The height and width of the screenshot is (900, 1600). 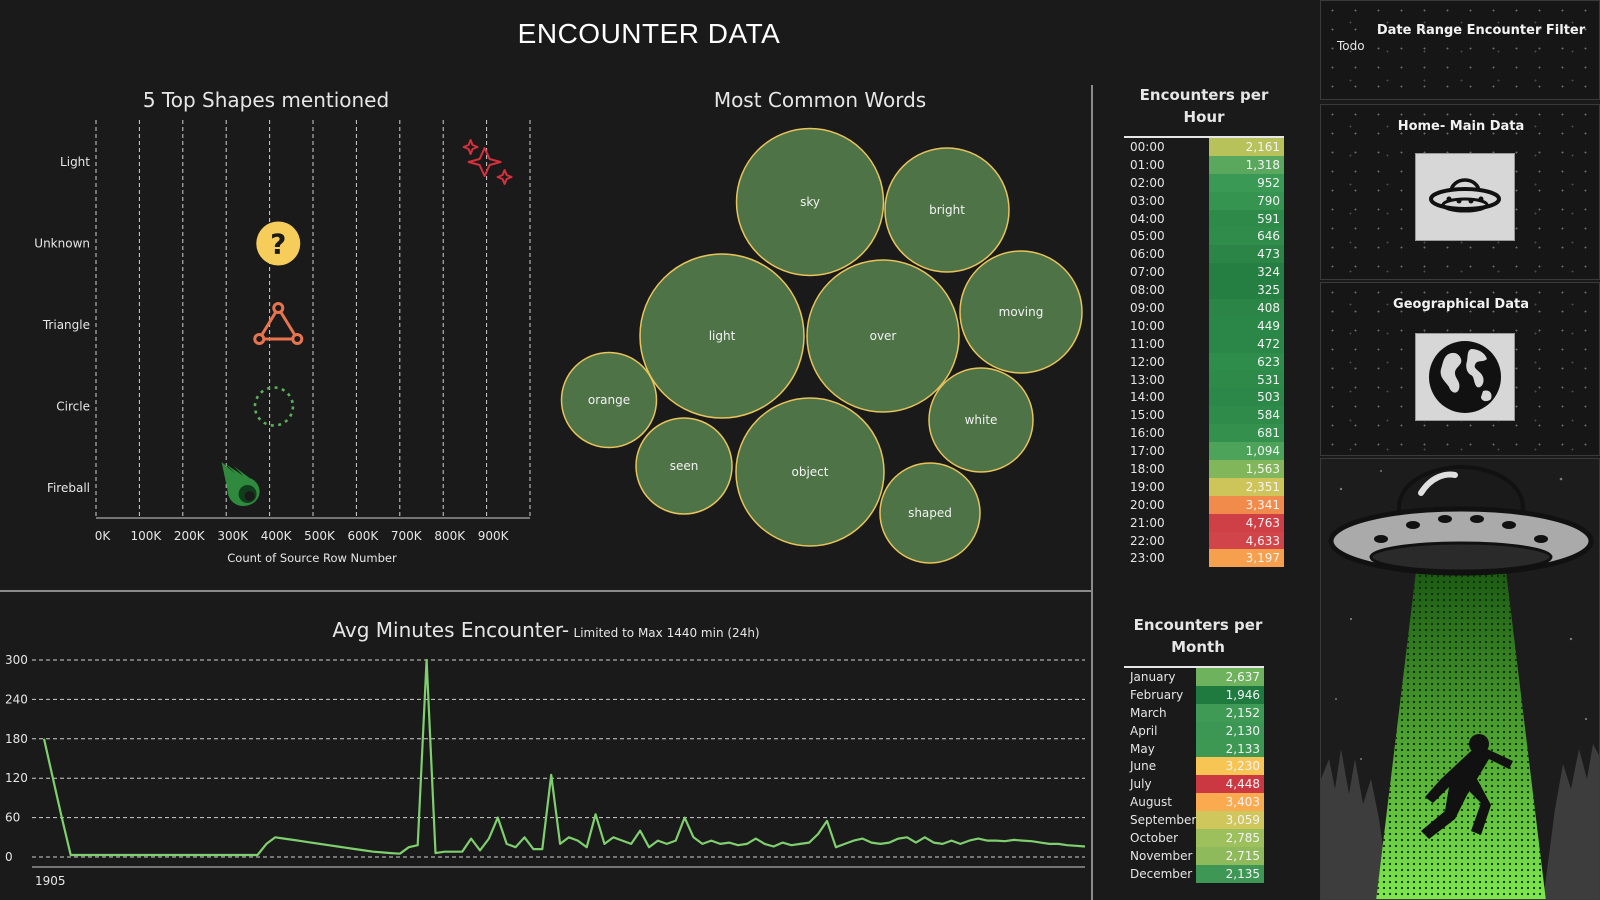 I want to click on circle-dotted-icon, so click(x=274, y=406).